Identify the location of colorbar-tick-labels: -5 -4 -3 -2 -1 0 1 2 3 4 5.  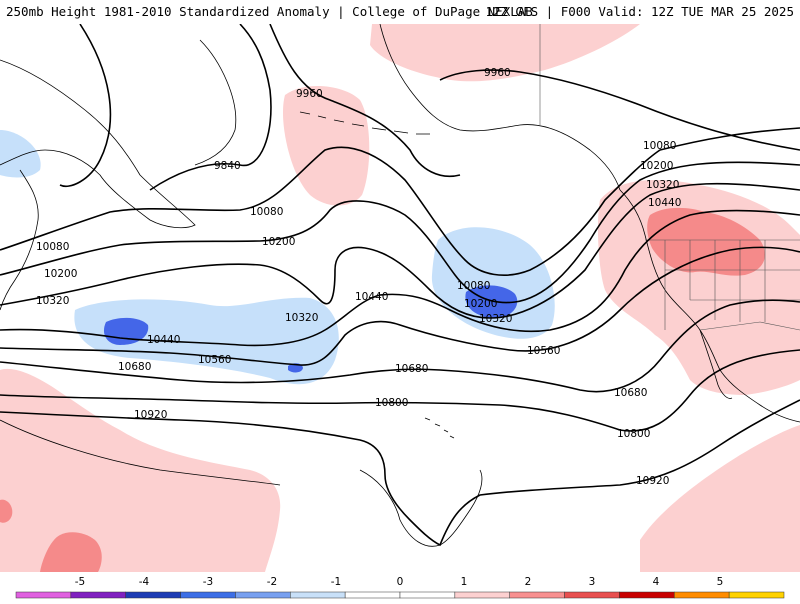
(399, 582).